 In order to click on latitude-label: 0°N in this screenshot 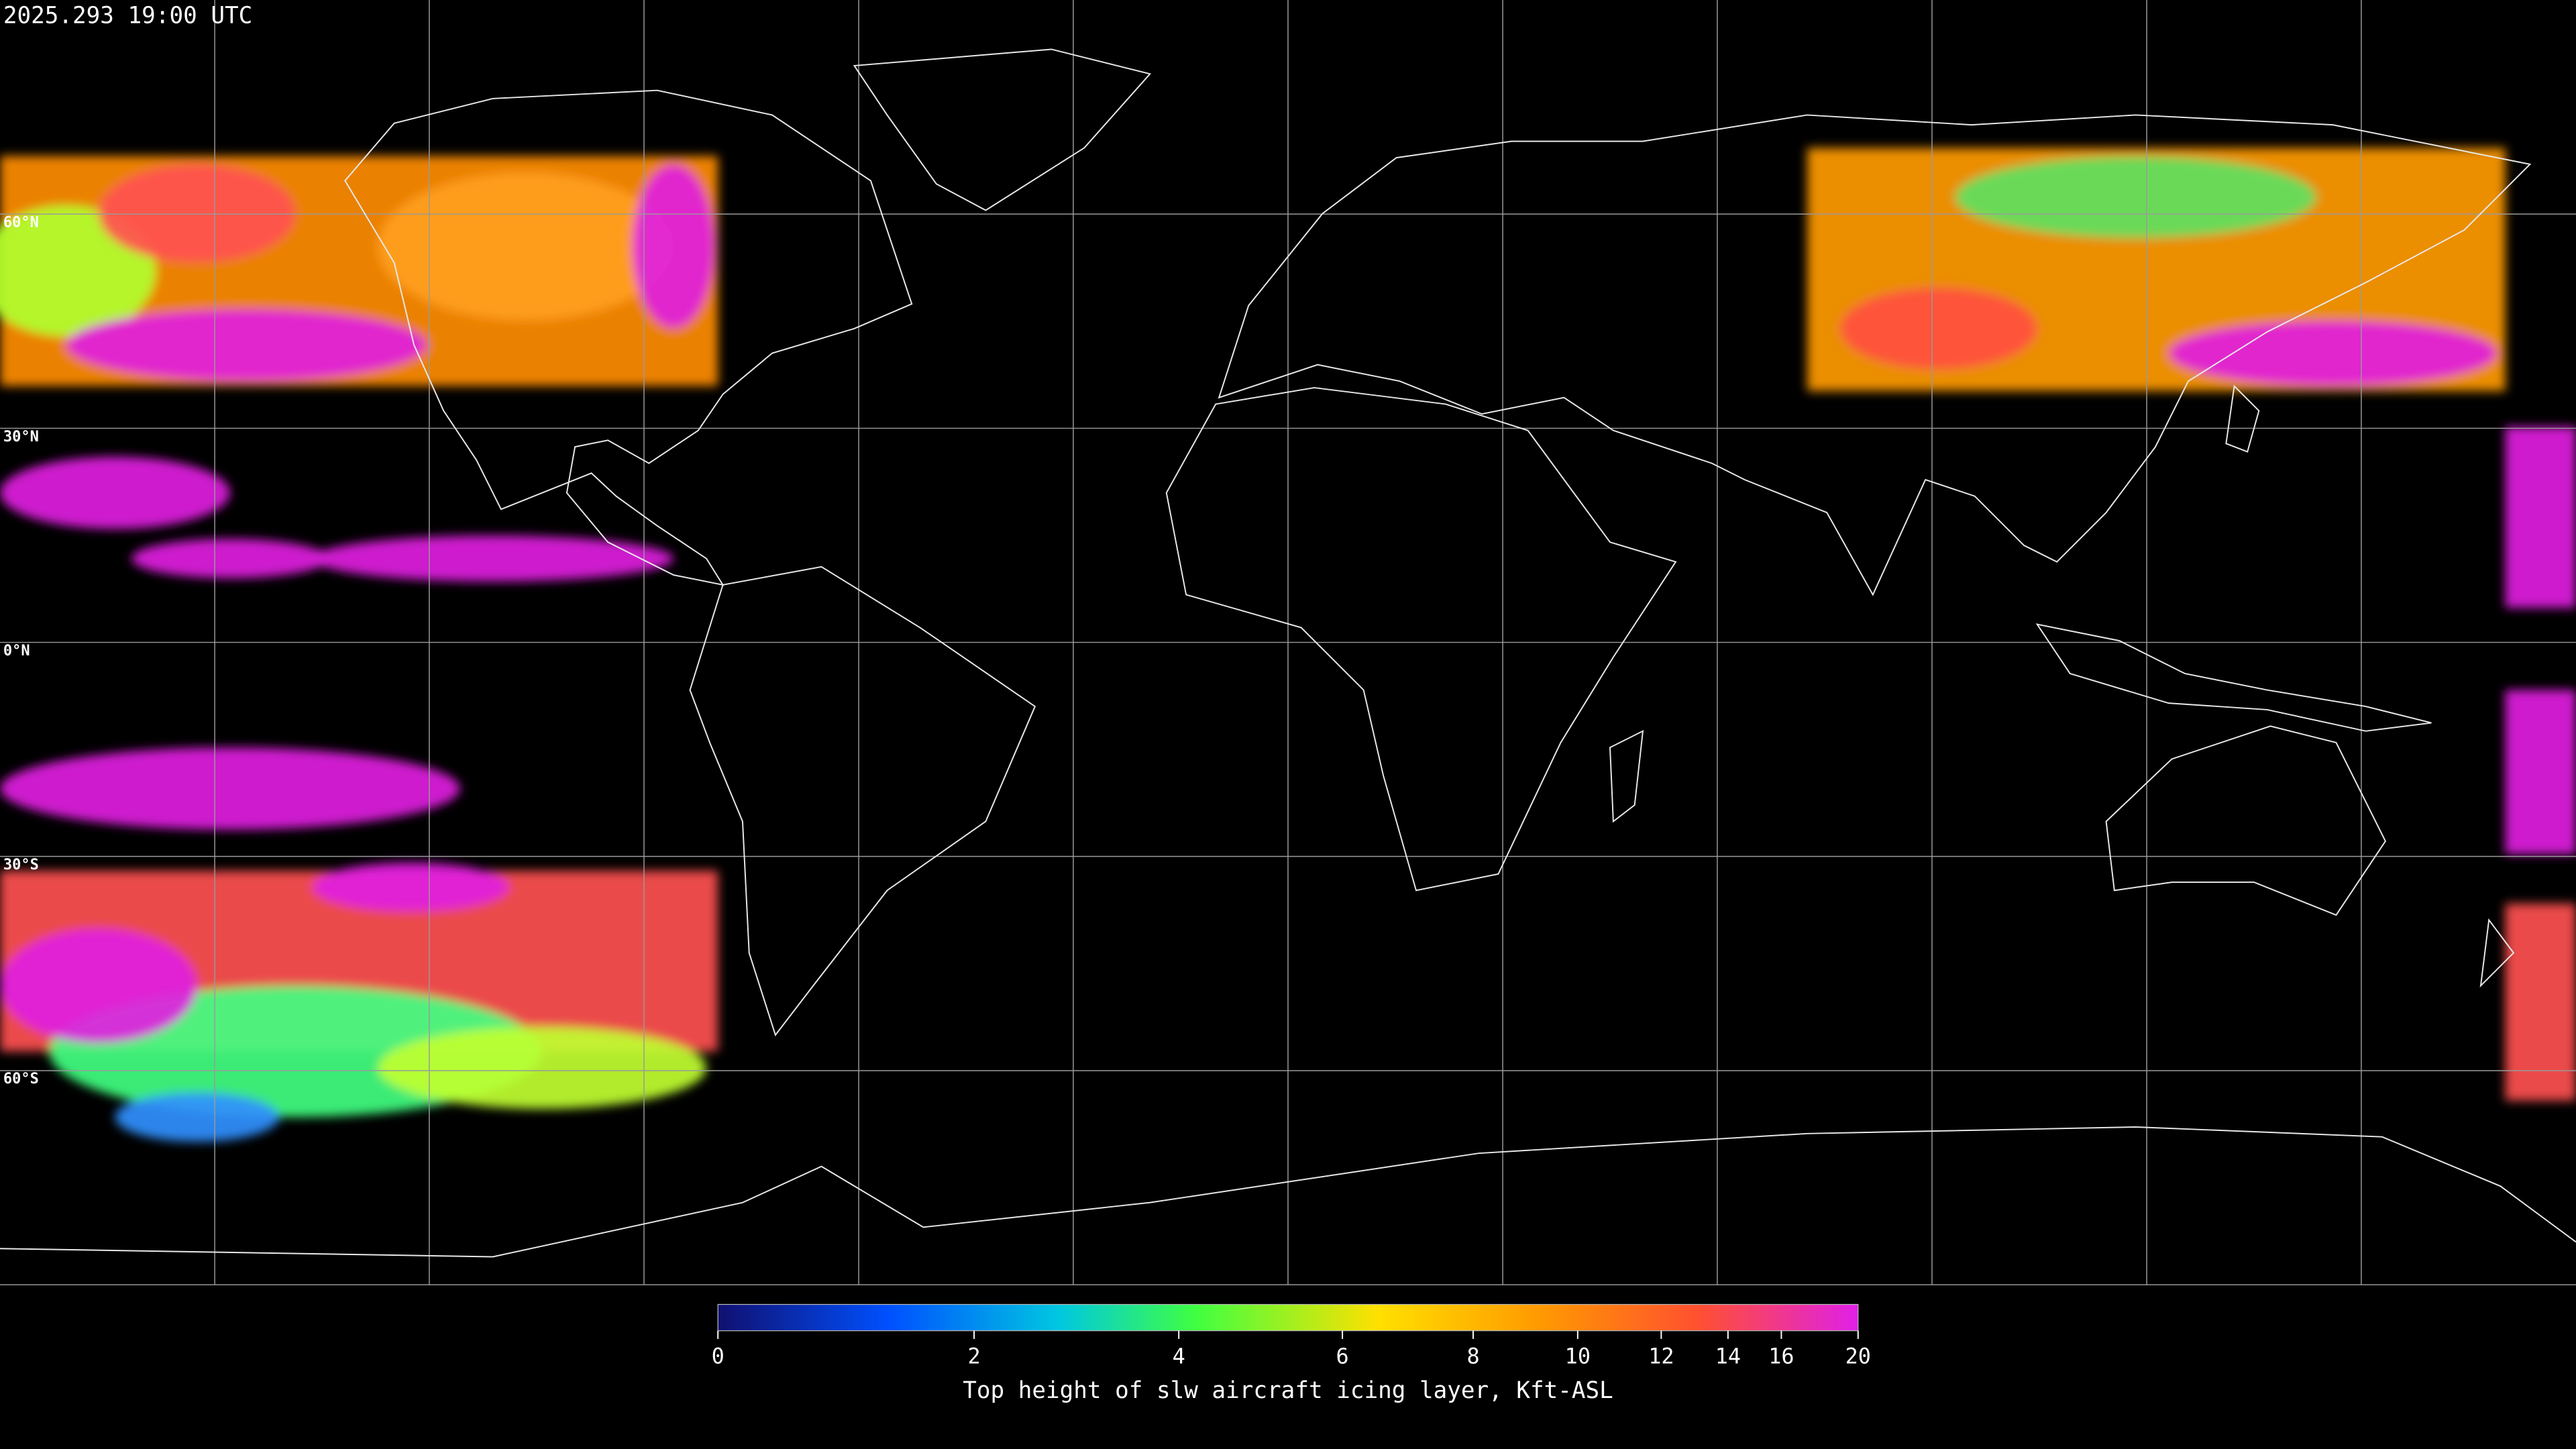, I will do `click(16, 651)`.